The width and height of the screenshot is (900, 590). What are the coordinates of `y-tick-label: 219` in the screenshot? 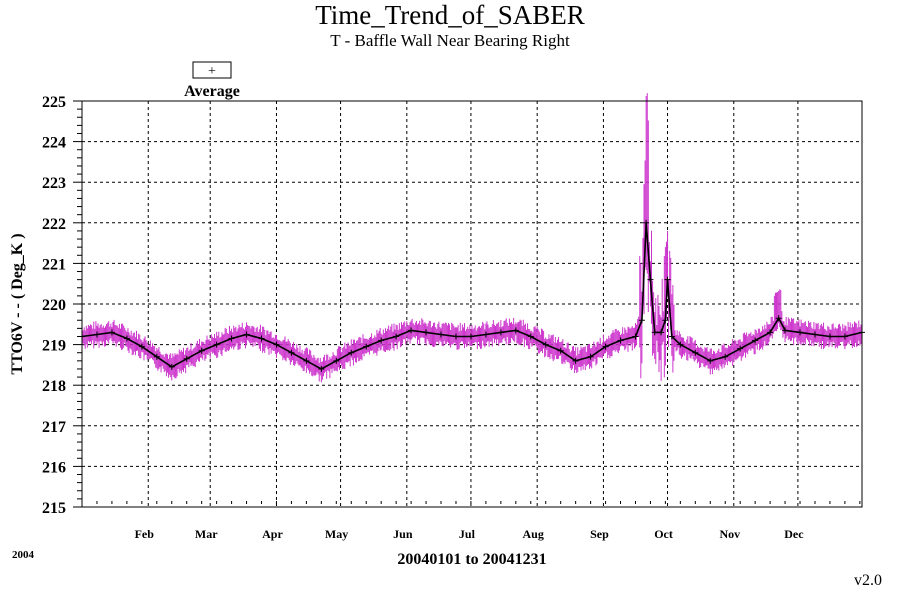 It's located at (54, 346).